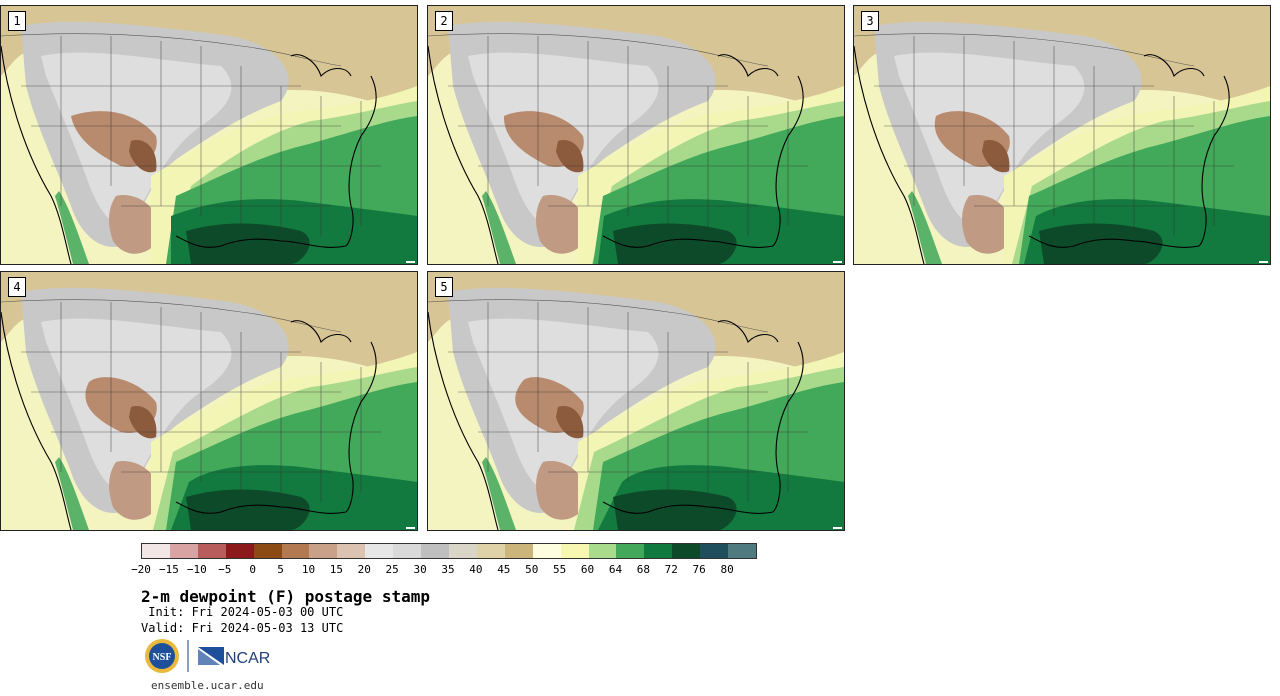  Describe the element at coordinates (336, 569) in the screenshot. I see `colorbar-tick-label: 15` at that location.